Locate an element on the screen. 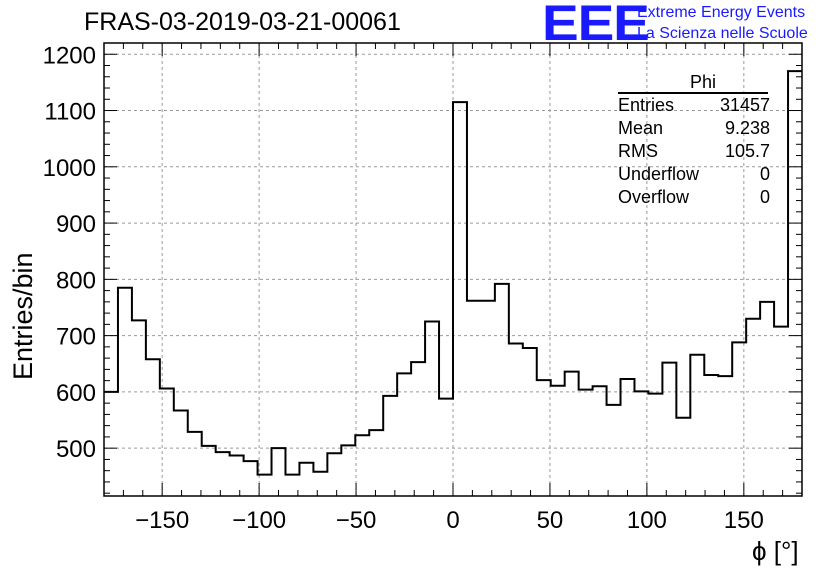  x-tick-label: −100 is located at coordinates (259, 520).